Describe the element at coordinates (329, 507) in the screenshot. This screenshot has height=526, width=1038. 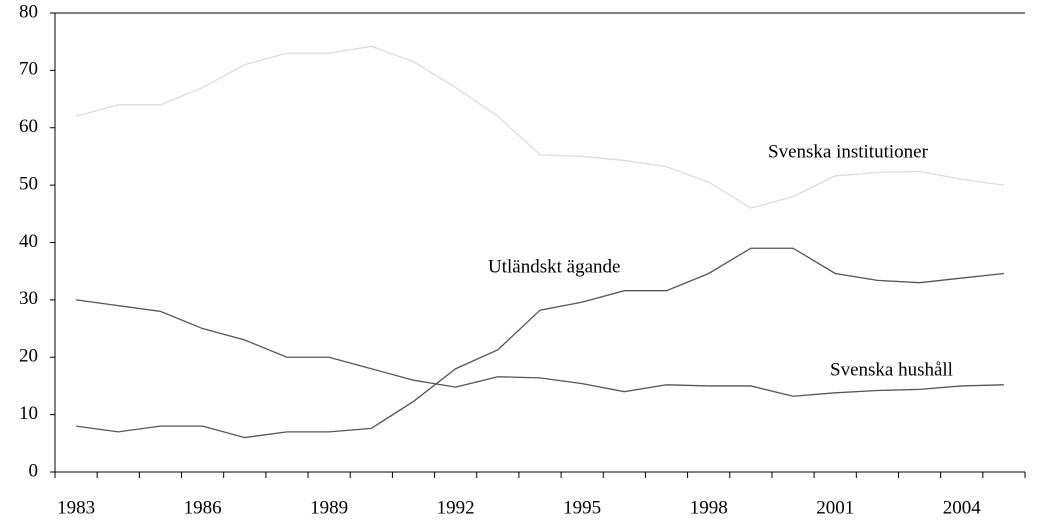
I see `x-tick-label: 1989` at that location.